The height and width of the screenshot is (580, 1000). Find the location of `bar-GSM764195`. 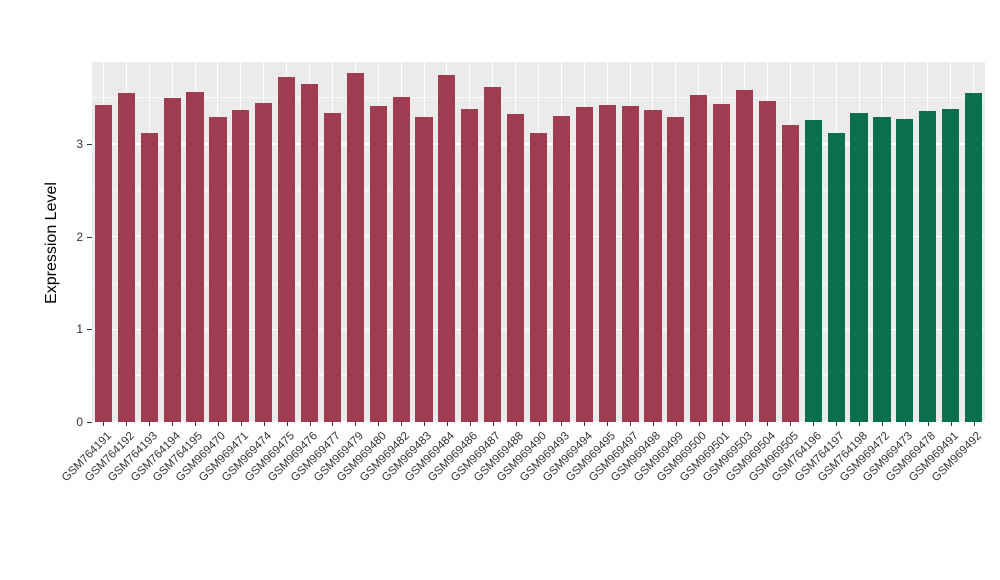

bar-GSM764195 is located at coordinates (195, 257).